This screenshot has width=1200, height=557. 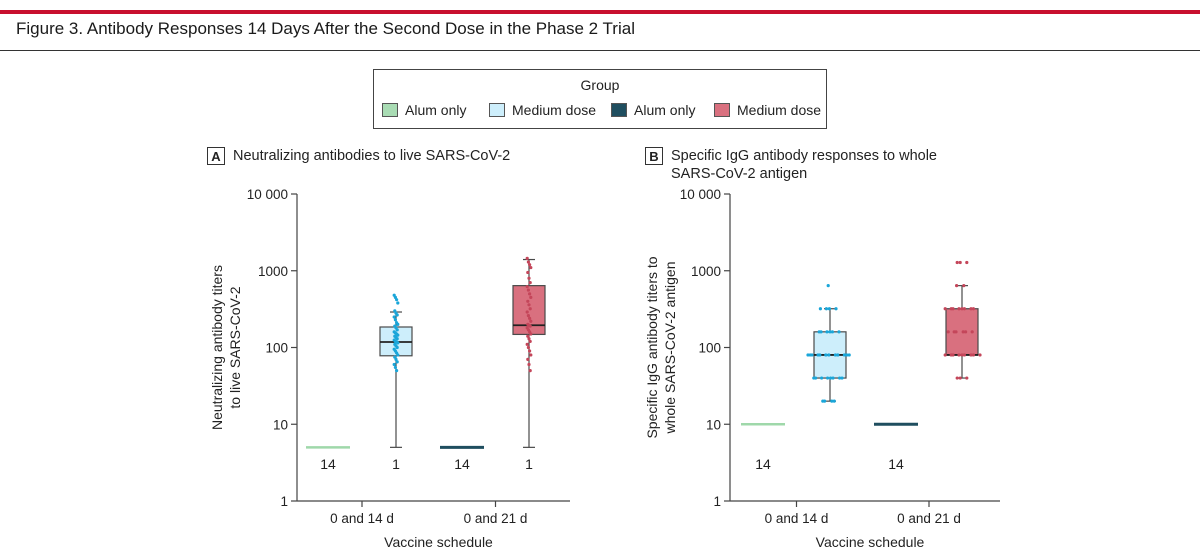 What do you see at coordinates (653, 110) in the screenshot?
I see `legend-item-alum-only-21d: Alum only` at bounding box center [653, 110].